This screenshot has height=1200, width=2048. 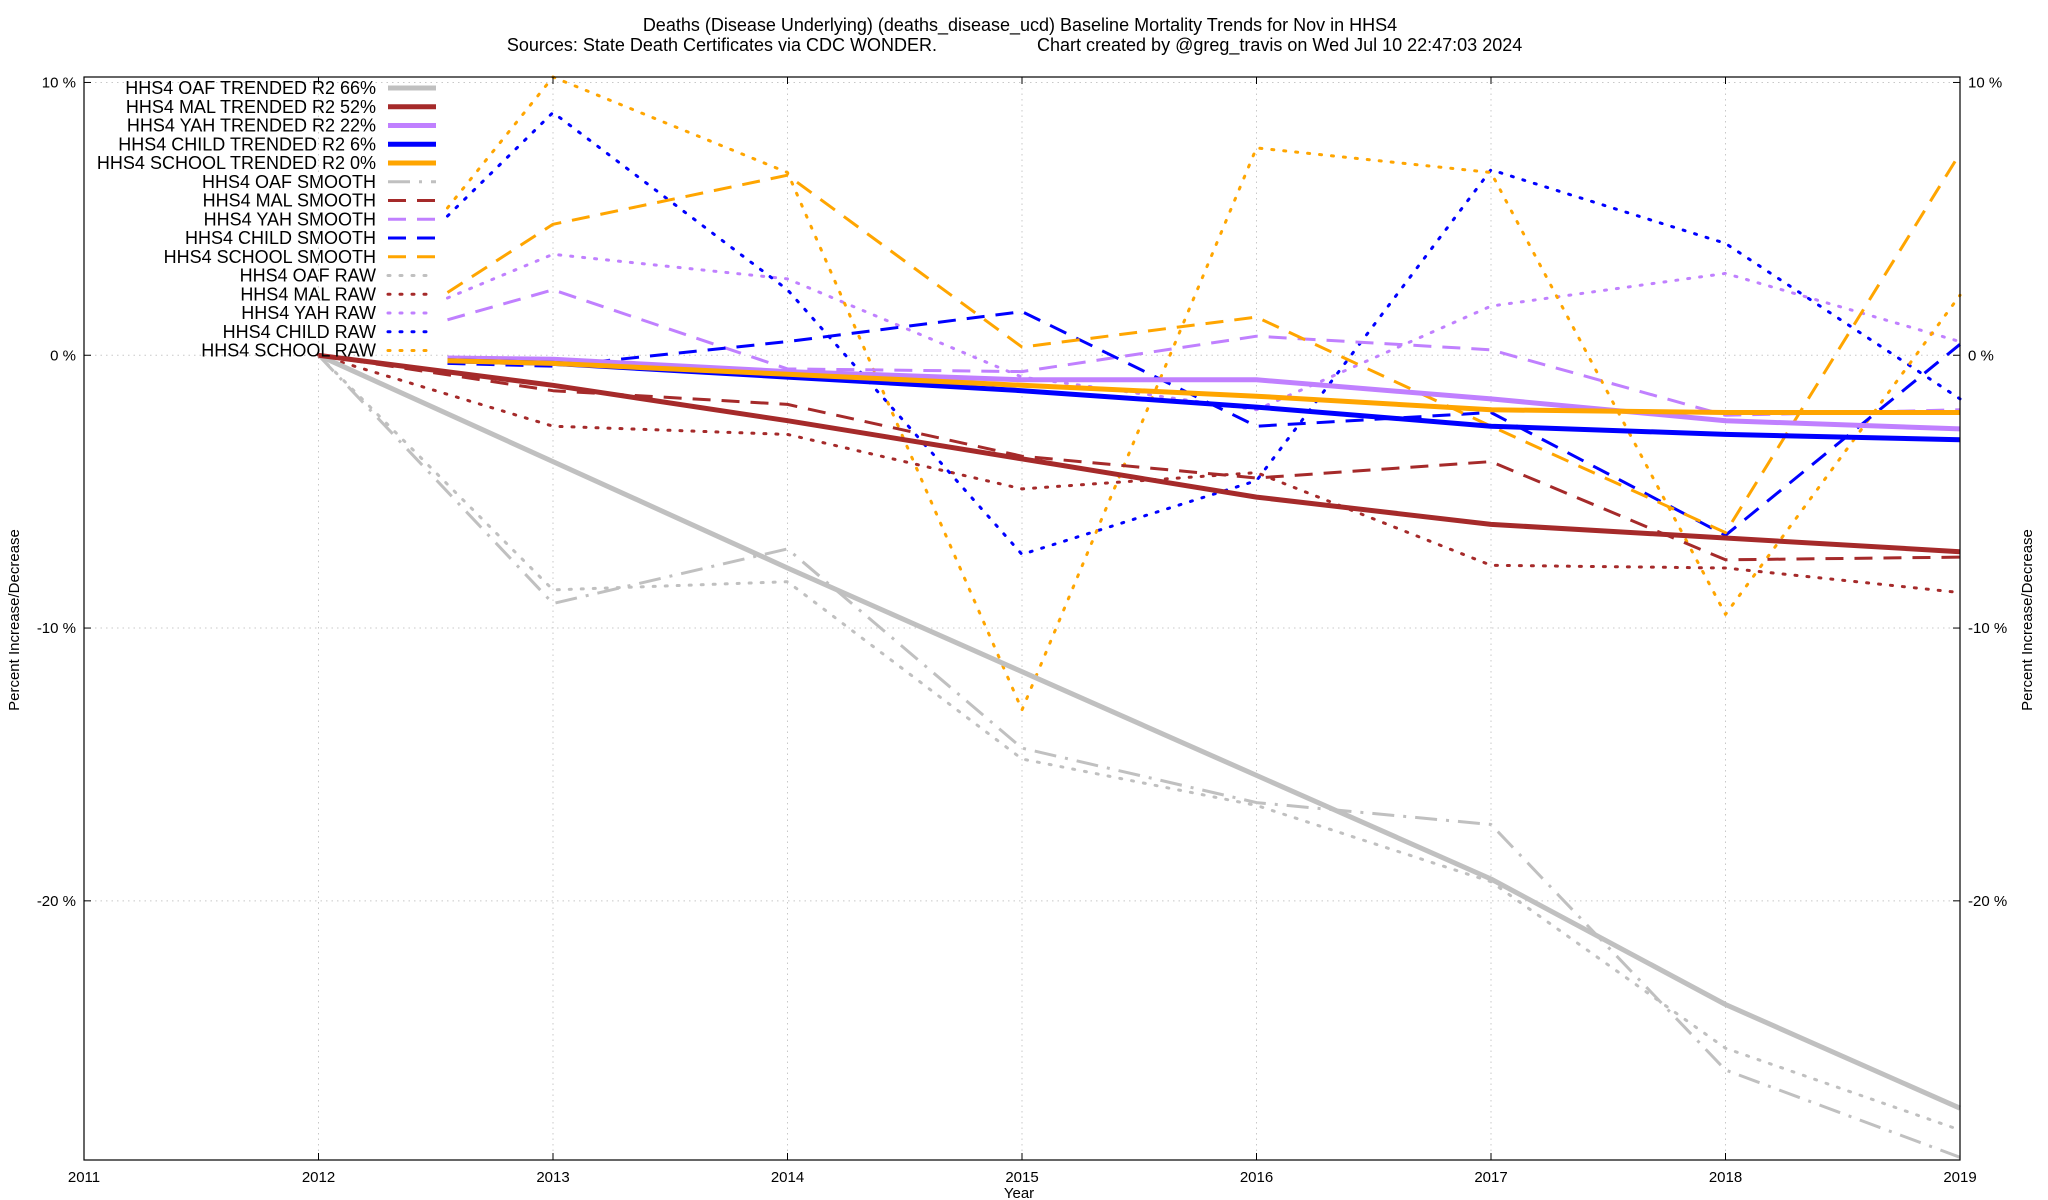 What do you see at coordinates (250, 88) in the screenshot?
I see `legend-label-hhs4-oaf-trended-r2-66: HHS4 OAF TRENDED R2 66%` at bounding box center [250, 88].